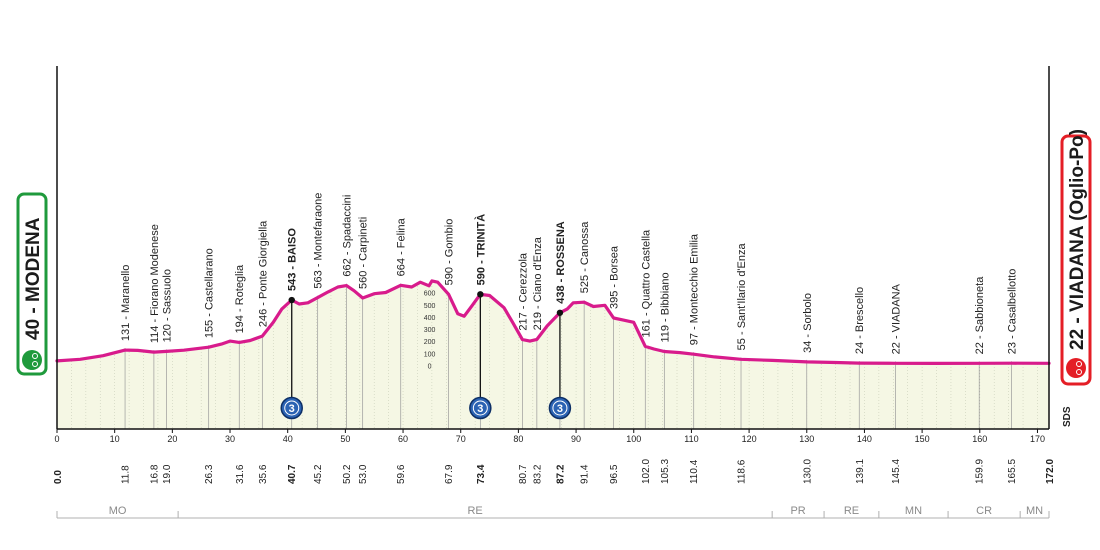  Describe the element at coordinates (523, 474) in the screenshot. I see `distance-label: 80.7` at that location.